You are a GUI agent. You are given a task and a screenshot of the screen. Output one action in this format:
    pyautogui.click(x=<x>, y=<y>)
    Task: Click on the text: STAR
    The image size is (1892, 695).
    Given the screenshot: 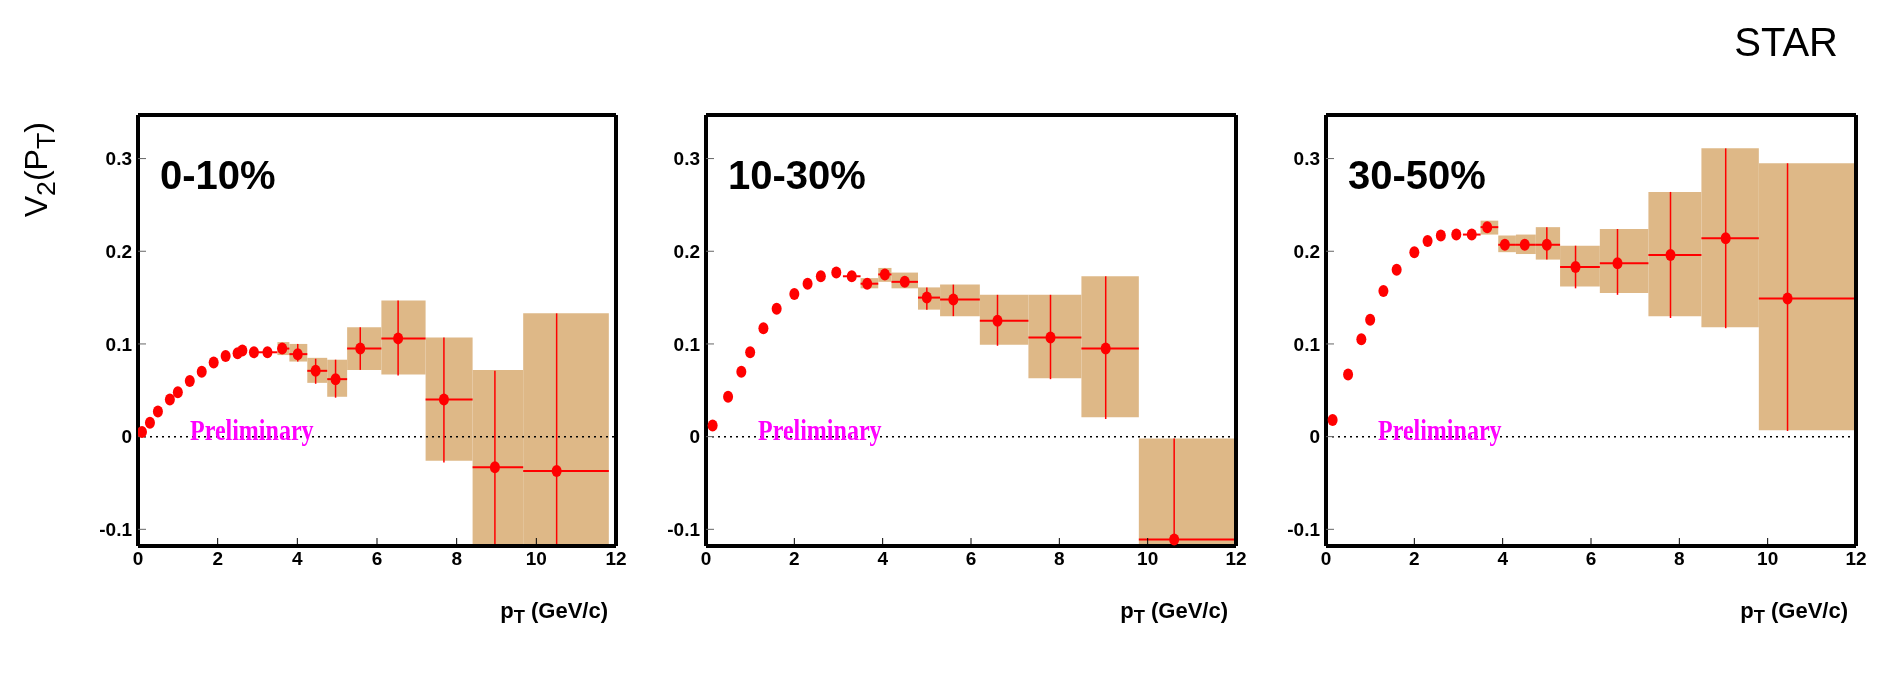 What is the action you would take?
    pyautogui.click(x=1786, y=42)
    